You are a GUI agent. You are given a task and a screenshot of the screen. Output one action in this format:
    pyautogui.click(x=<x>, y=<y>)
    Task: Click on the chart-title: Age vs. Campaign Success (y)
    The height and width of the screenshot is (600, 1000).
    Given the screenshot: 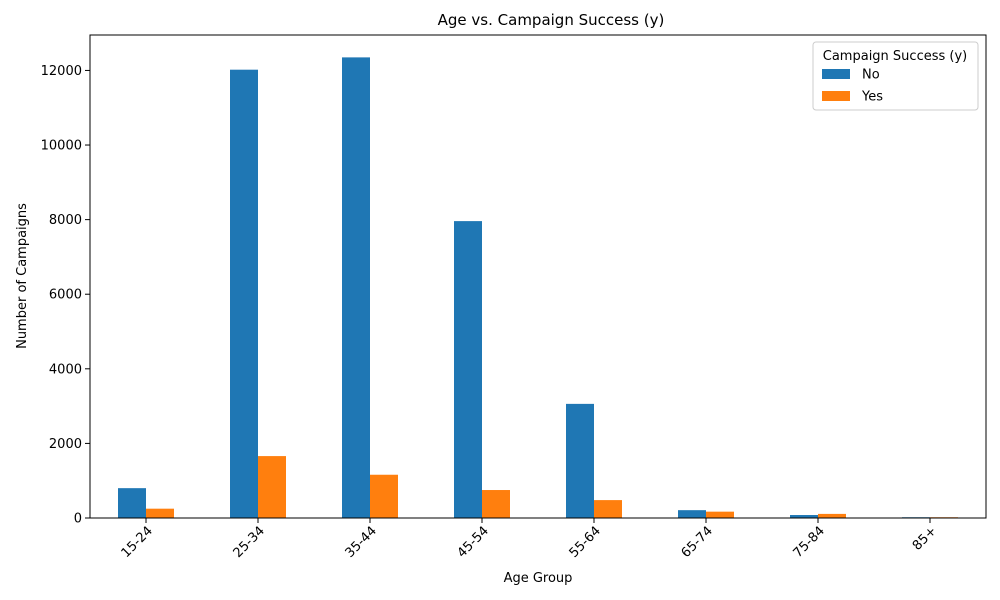 What is the action you would take?
    pyautogui.click(x=551, y=20)
    